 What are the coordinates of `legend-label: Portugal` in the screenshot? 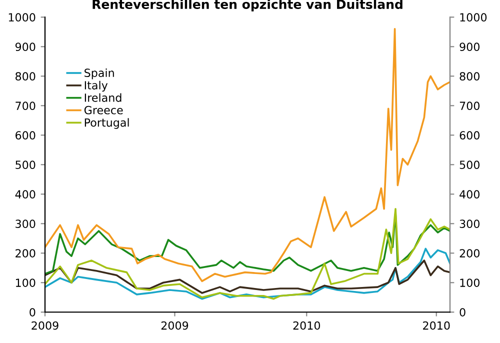 It's located at (106, 123).